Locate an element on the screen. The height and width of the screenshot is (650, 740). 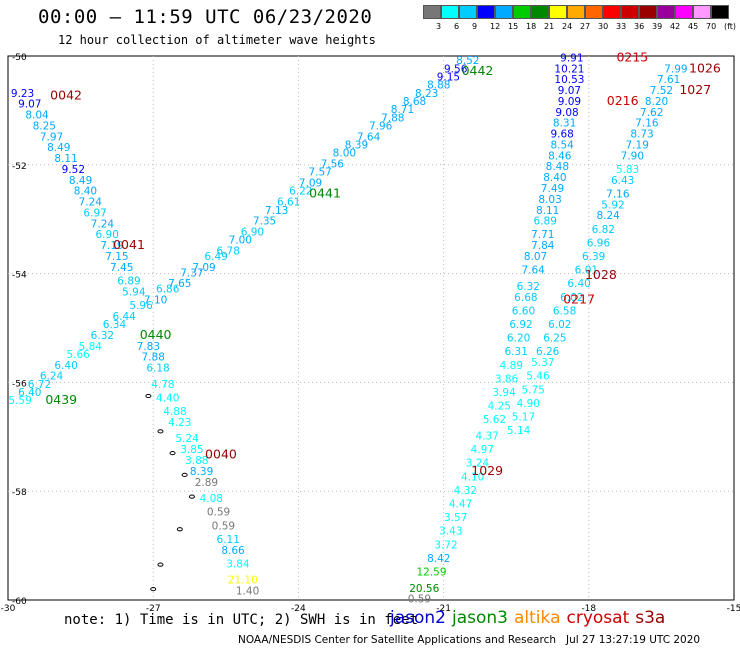
wave-height-value: 6.26 is located at coordinates (548, 352).